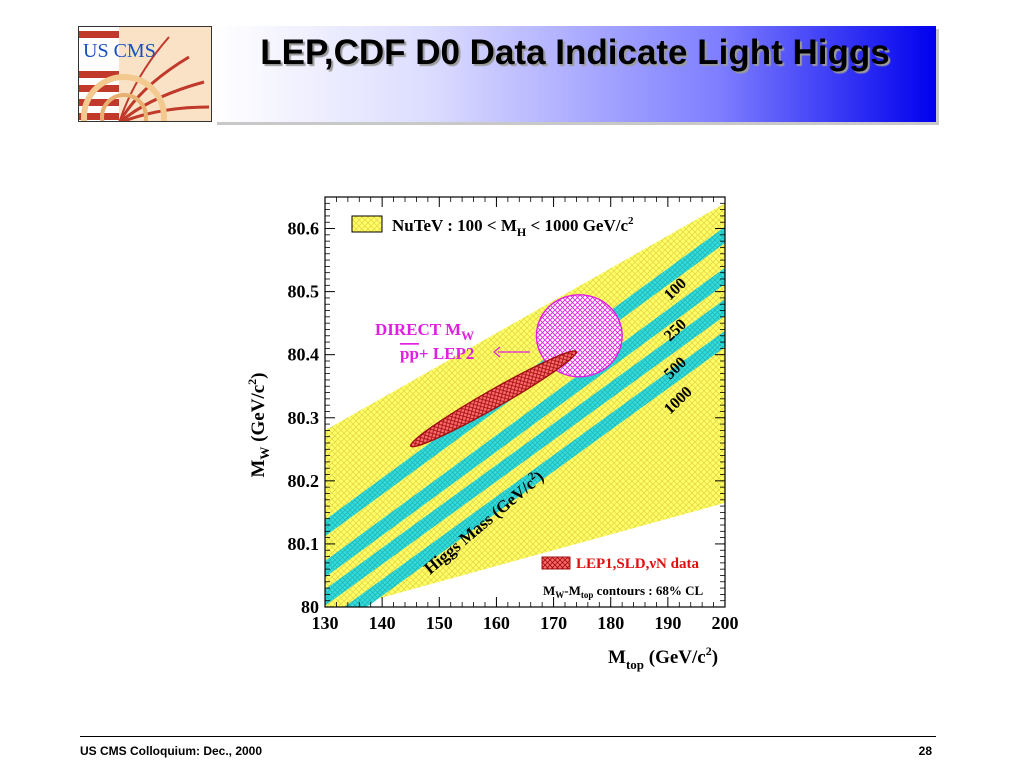 The width and height of the screenshot is (1024, 768). What do you see at coordinates (575, 74) in the screenshot?
I see `title-bar: LEP,CDF D0 Data Indicate Light Higgs` at bounding box center [575, 74].